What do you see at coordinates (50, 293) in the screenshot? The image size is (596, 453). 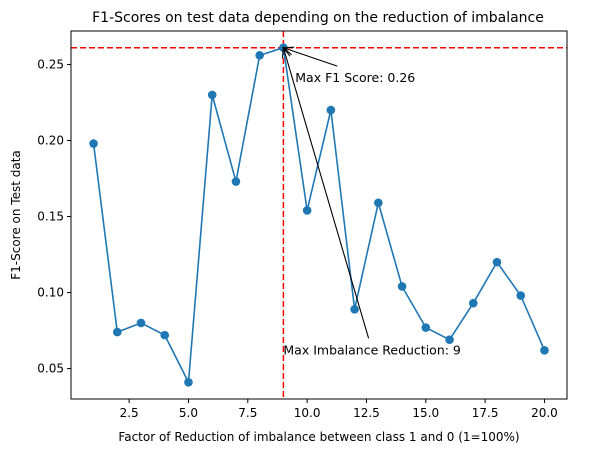 I see `y-tick-label: 0.10` at bounding box center [50, 293].